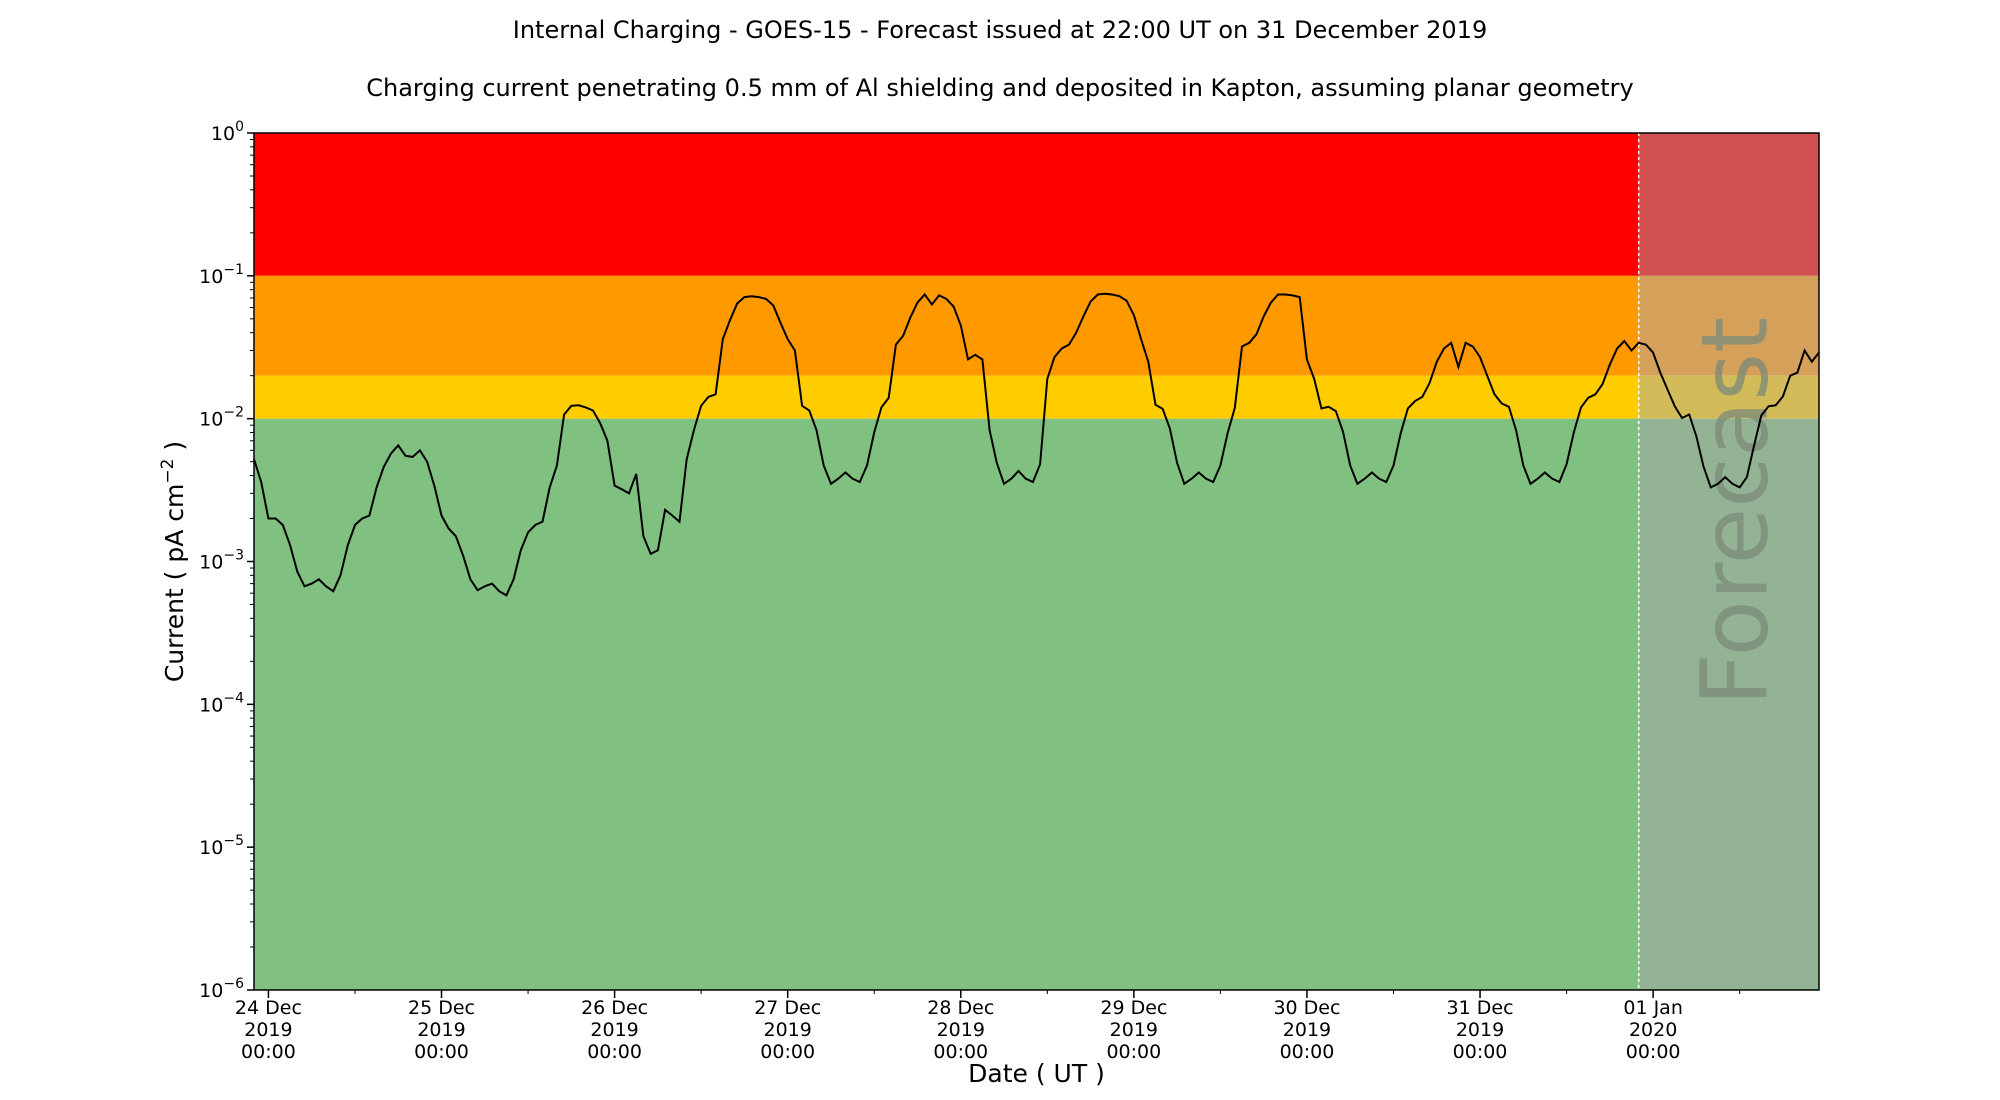 This screenshot has height=1100, width=2000. Describe the element at coordinates (174, 583) in the screenshot. I see `y-axis-label-main: Current ( pA cm` at that location.